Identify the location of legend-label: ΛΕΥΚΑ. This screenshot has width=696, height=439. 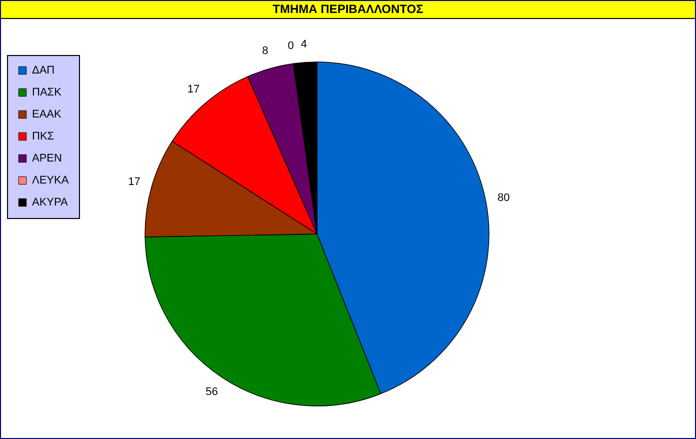
(51, 180).